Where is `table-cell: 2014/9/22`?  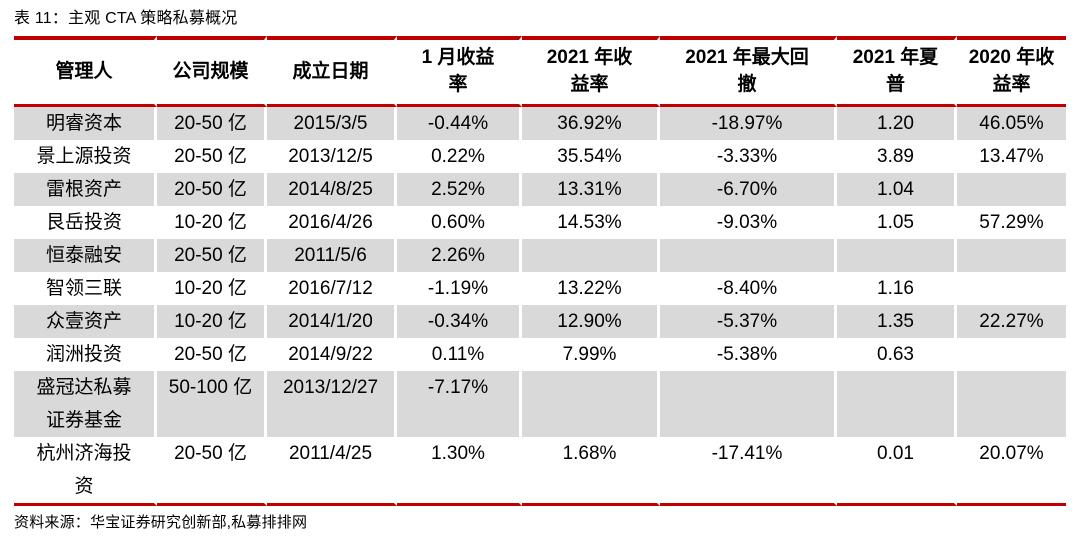 table-cell: 2014/9/22 is located at coordinates (332, 354).